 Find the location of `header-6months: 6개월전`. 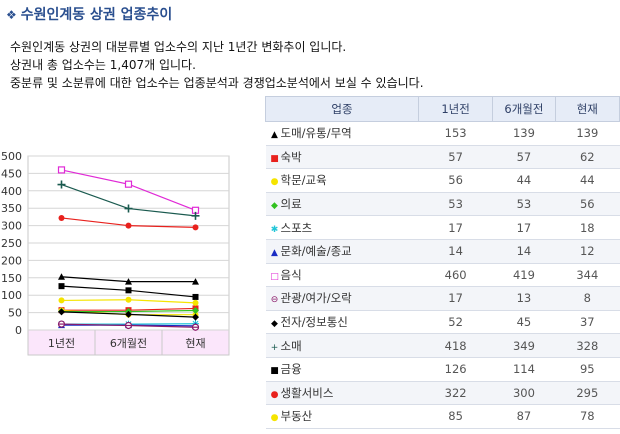

header-6months: 6개월전 is located at coordinates (524, 109).